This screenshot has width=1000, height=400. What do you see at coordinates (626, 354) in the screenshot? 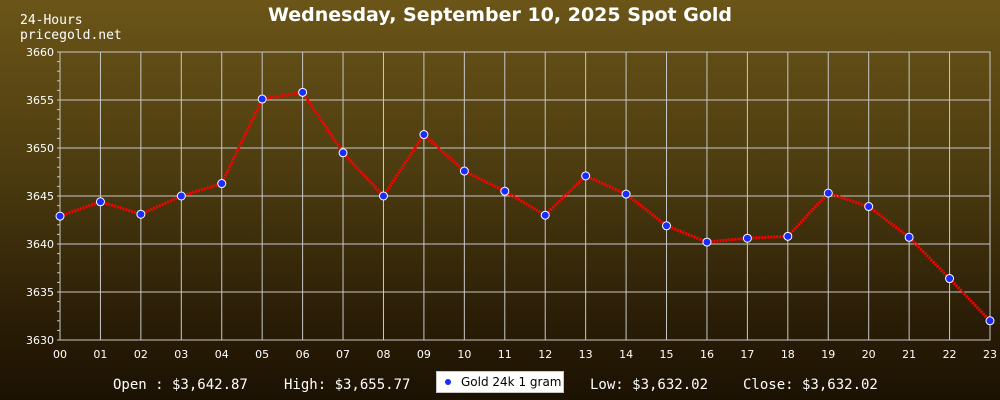
I see `x-tick-label: 14` at bounding box center [626, 354].